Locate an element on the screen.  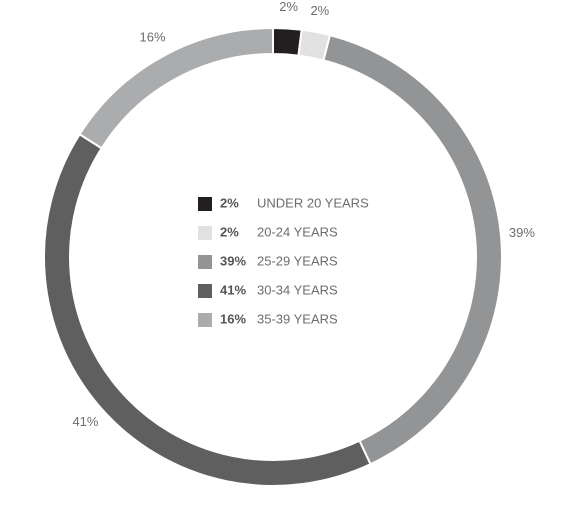
legend-label: UNDER 20 YEARS is located at coordinates (313, 202).